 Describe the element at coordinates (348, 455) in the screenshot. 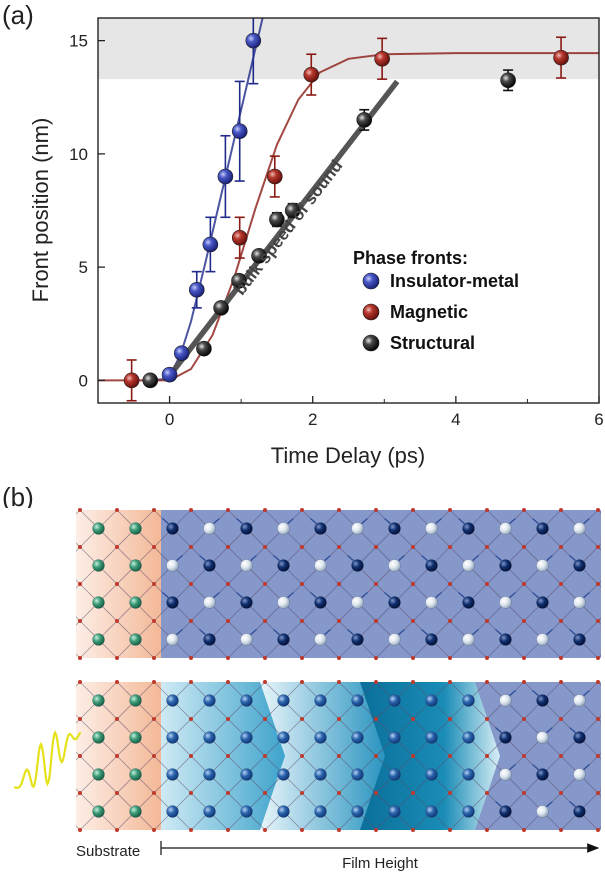

I see `x-axis-label: Time Delay (ps)` at that location.